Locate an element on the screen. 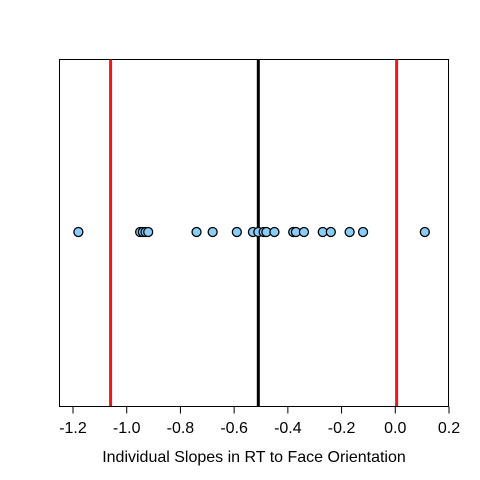 The width and height of the screenshot is (480, 480). x-axis: -1.2 -1.0 -0.8 -0.6 -0.4 -0.2 0.0 0.2 is located at coordinates (259, 421).